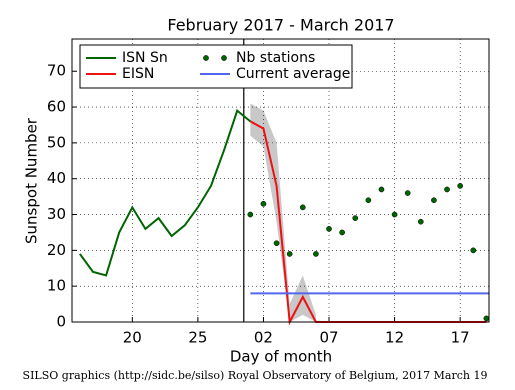 The image size is (515, 390). Describe the element at coordinates (293, 74) in the screenshot. I see `legend-label: Current average` at that location.